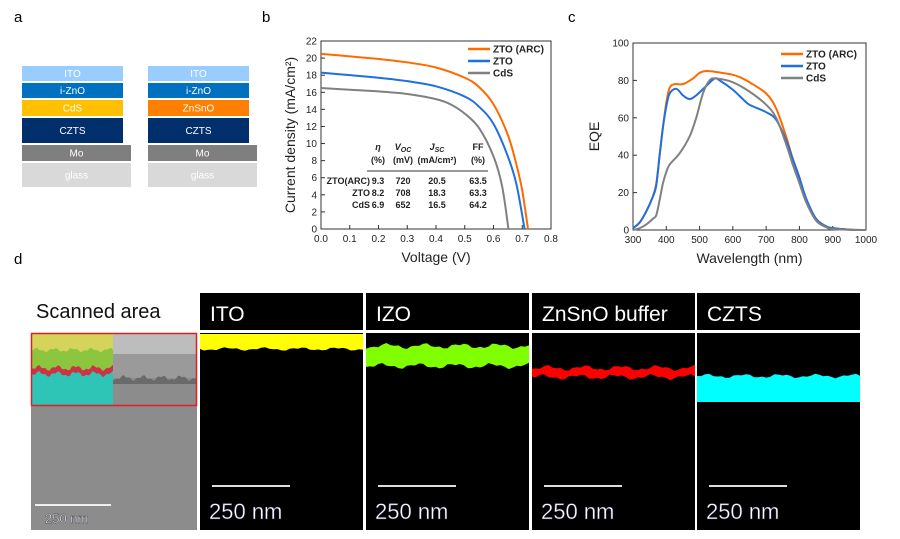 The image size is (900, 539). Describe the element at coordinates (633, 240) in the screenshot. I see `x-tick-label: 300` at that location.